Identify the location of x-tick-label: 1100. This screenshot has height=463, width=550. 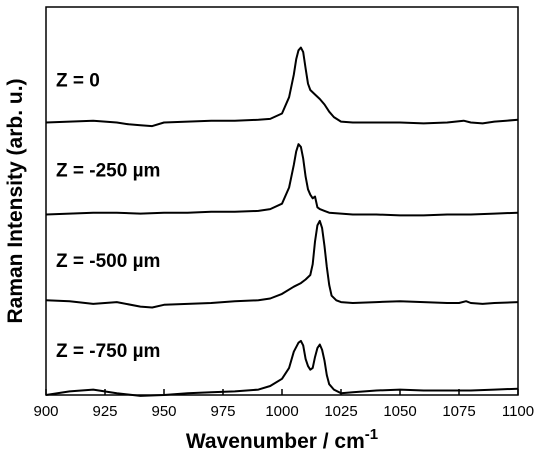
(518, 411).